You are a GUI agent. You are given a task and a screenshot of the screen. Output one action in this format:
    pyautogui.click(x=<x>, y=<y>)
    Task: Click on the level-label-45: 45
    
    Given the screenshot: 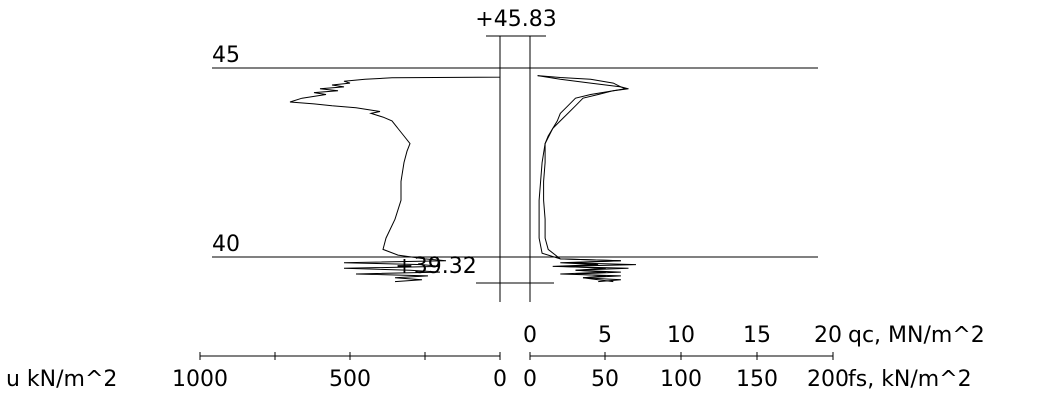 What is the action you would take?
    pyautogui.click(x=226, y=55)
    